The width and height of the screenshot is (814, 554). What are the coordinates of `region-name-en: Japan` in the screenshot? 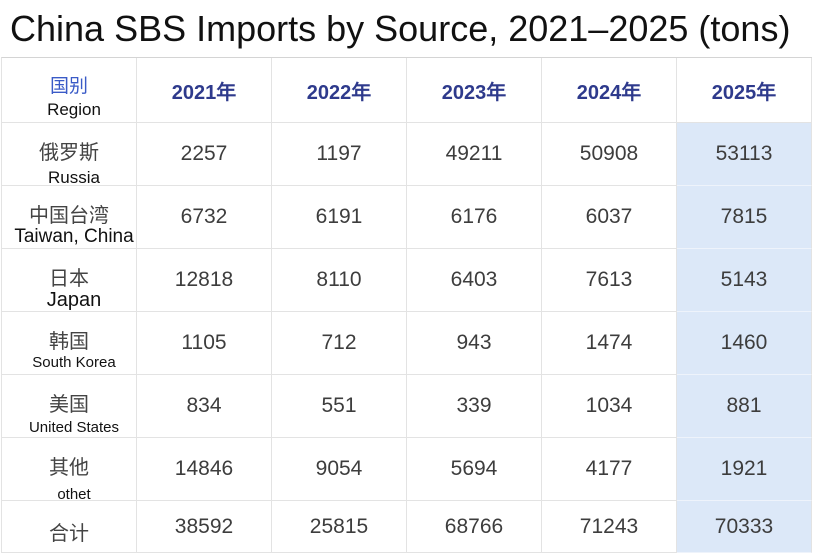 It's located at (74, 300).